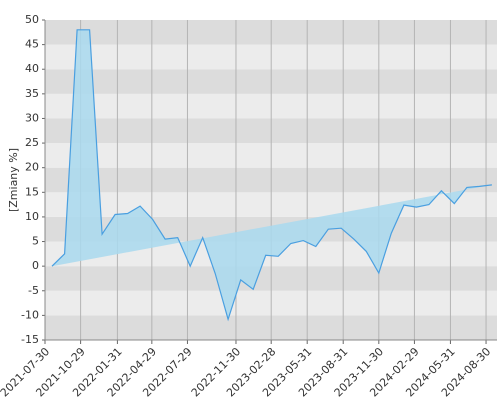  What do you see at coordinates (32, 216) in the screenshot?
I see `y-tick-label: 10` at bounding box center [32, 216].